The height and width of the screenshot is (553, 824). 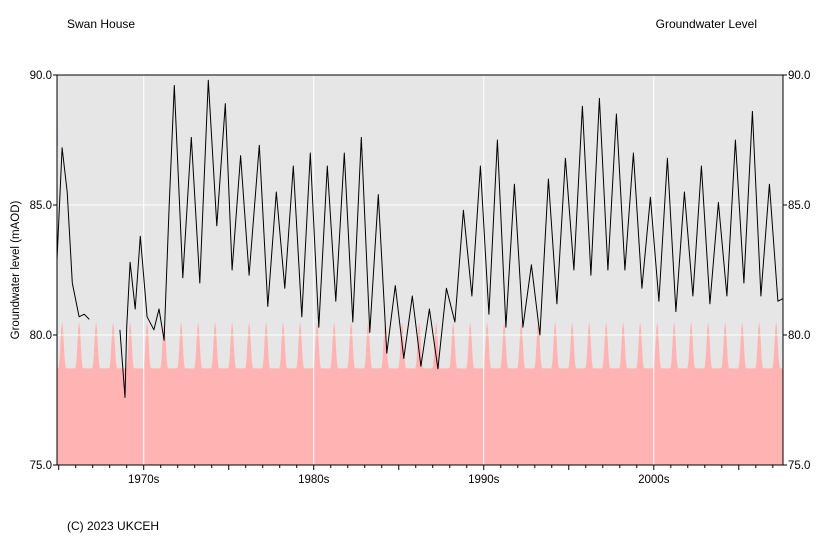 What do you see at coordinates (16, 269) in the screenshot?
I see `y-axis-label: Groundwater level (mAOD)` at bounding box center [16, 269].